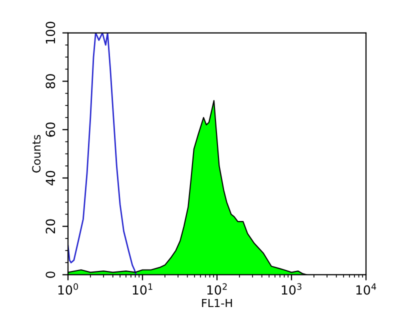 Image resolution: width=400 pixels, height=329 pixels. What do you see at coordinates (217, 289) in the screenshot?
I see `x-tick-label: 10$^{2}$` at bounding box center [217, 289].